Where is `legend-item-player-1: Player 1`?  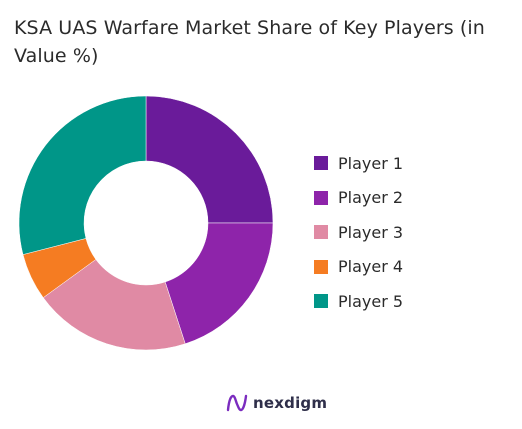
legend-item-player-1: Player 1 is located at coordinates (358, 163).